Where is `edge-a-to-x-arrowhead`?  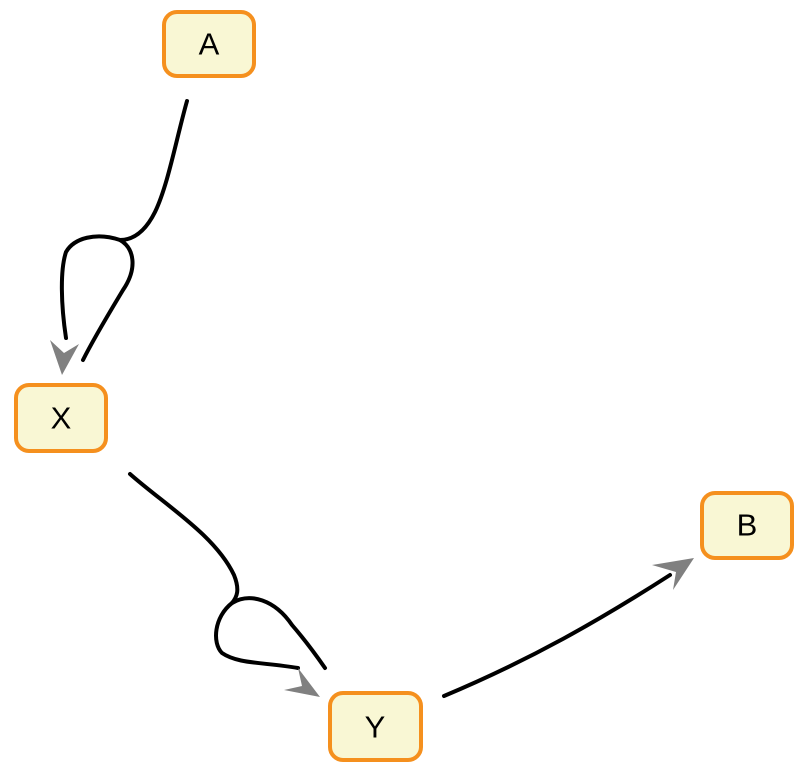 edge-a-to-x-arrowhead is located at coordinates (64, 357).